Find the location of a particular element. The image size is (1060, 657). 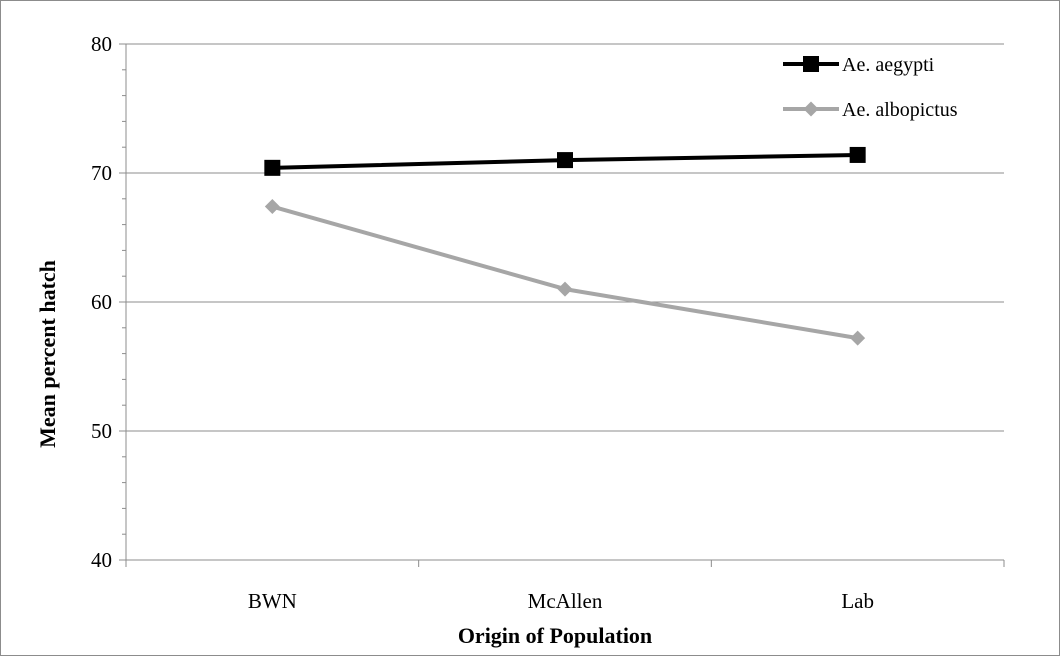

legend-label: Ae. aegypti is located at coordinates (888, 65).